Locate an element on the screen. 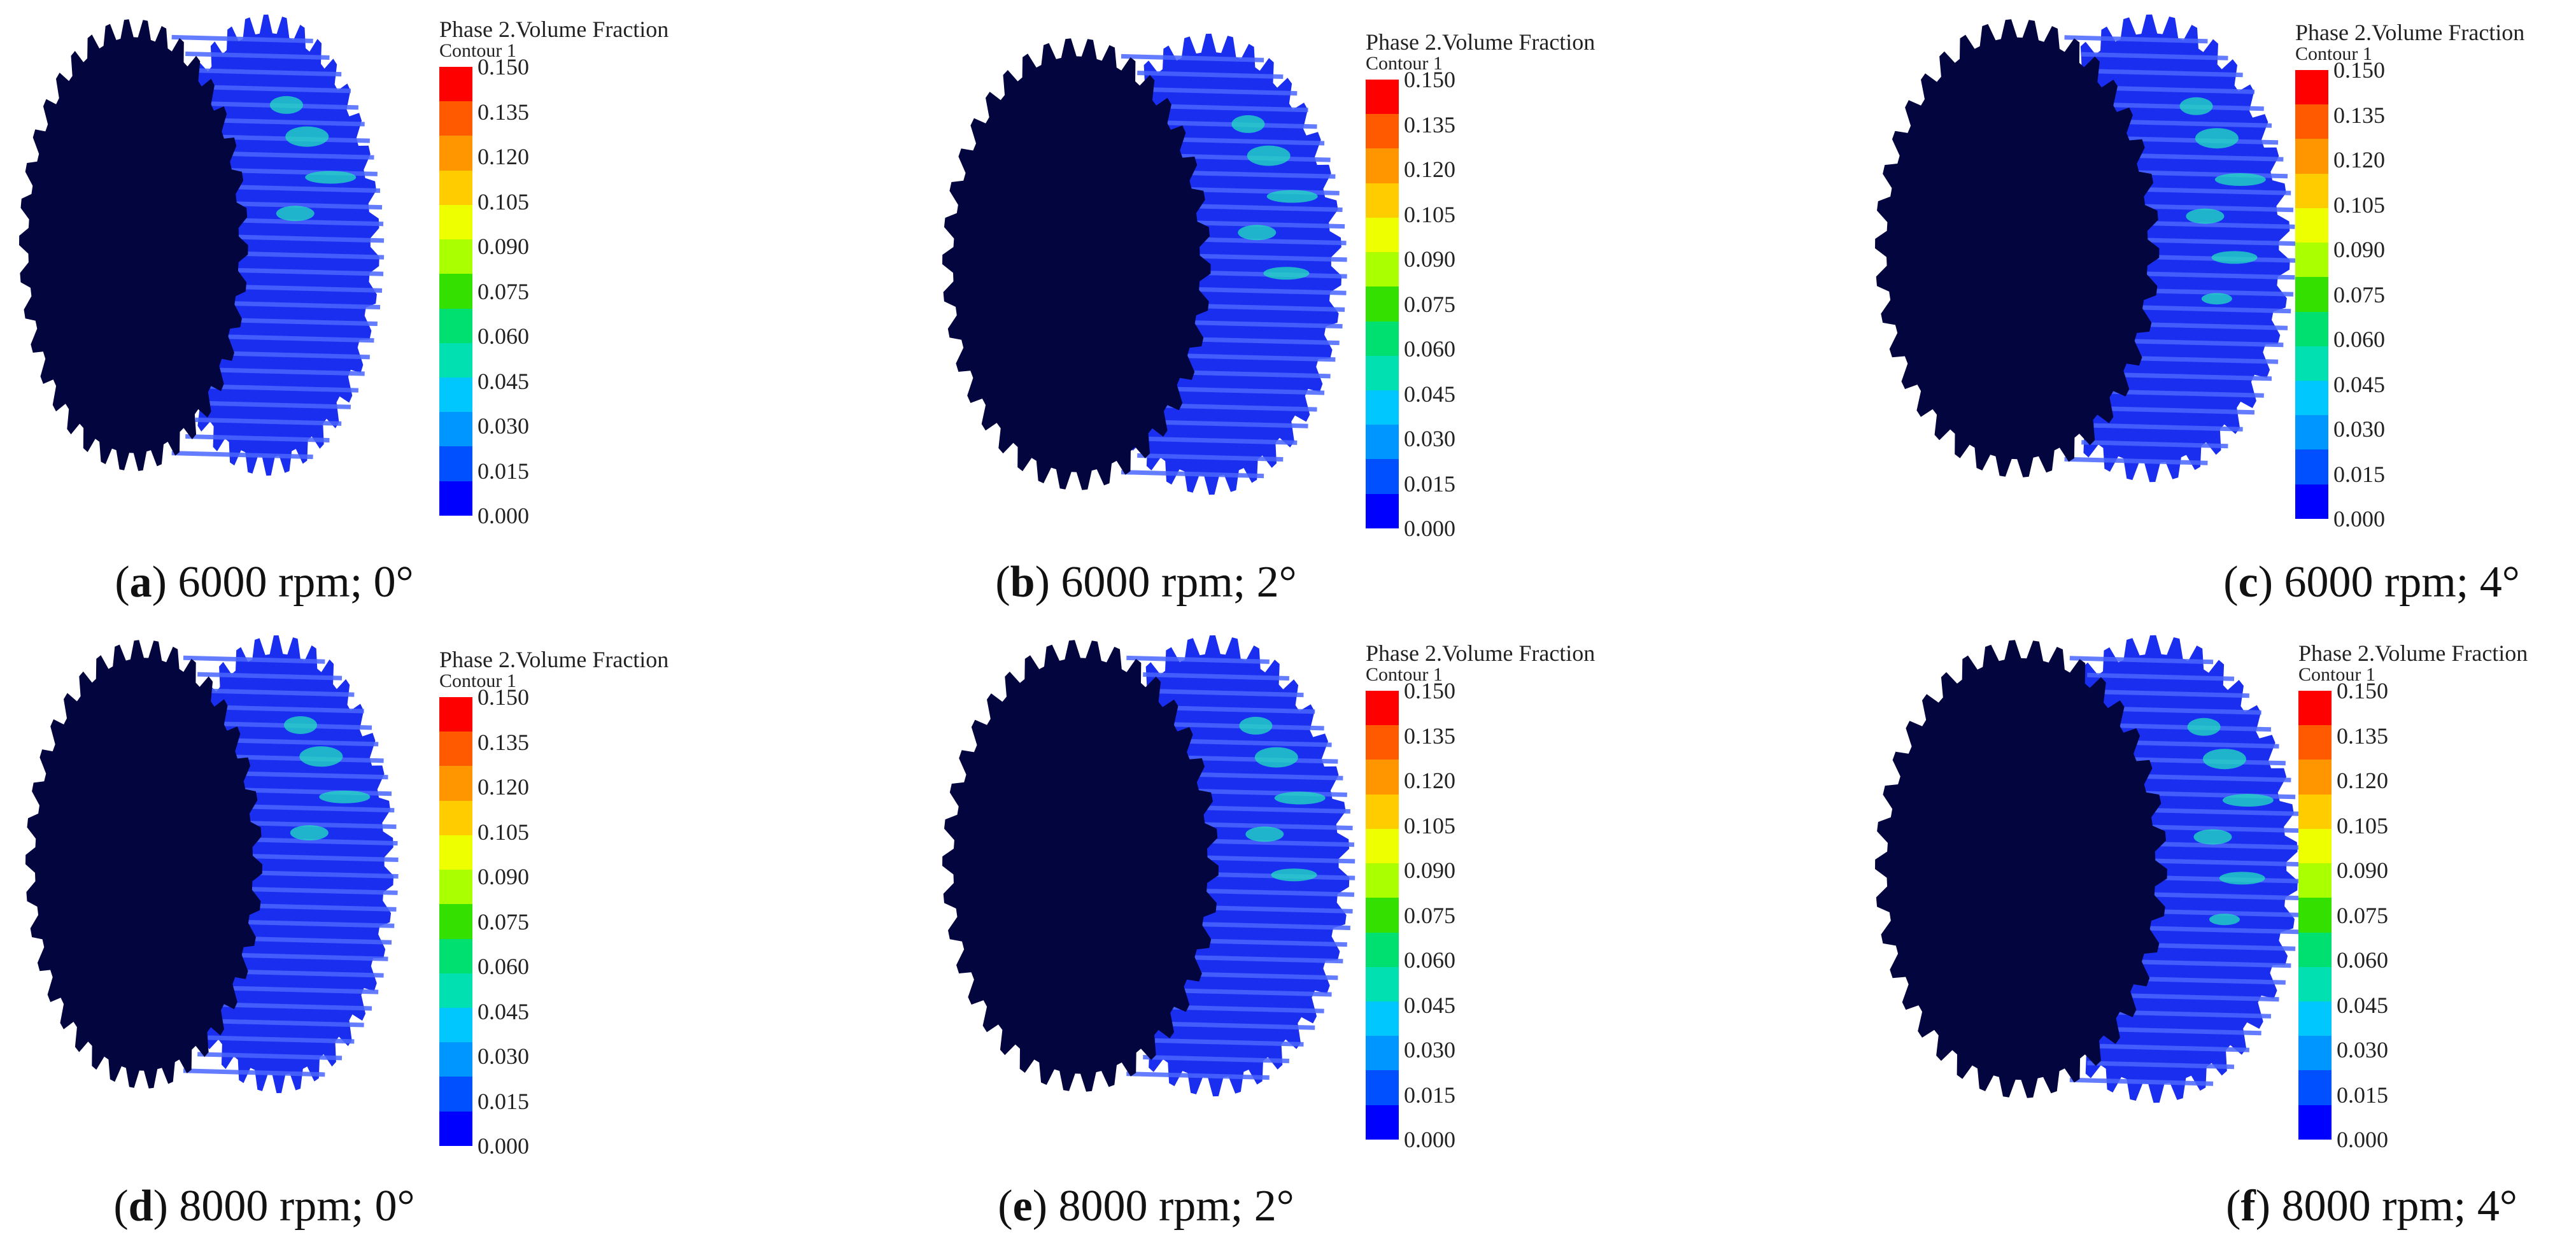 The height and width of the screenshot is (1251, 2576). colorbar-tick-label: 0.135 is located at coordinates (2362, 736).